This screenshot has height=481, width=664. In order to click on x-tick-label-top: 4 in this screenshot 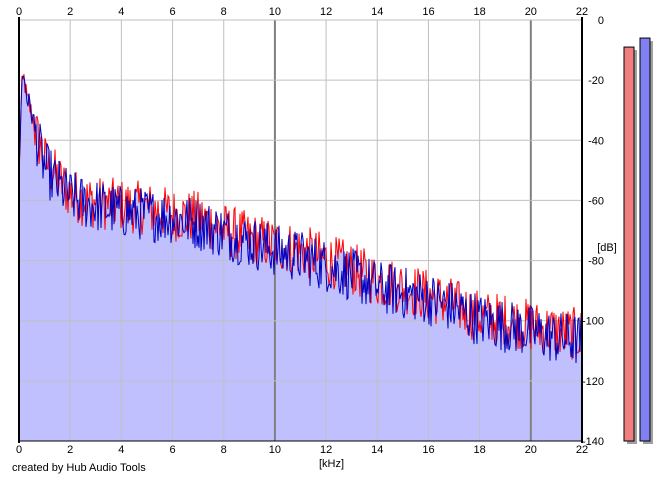, I will do `click(121, 12)`.